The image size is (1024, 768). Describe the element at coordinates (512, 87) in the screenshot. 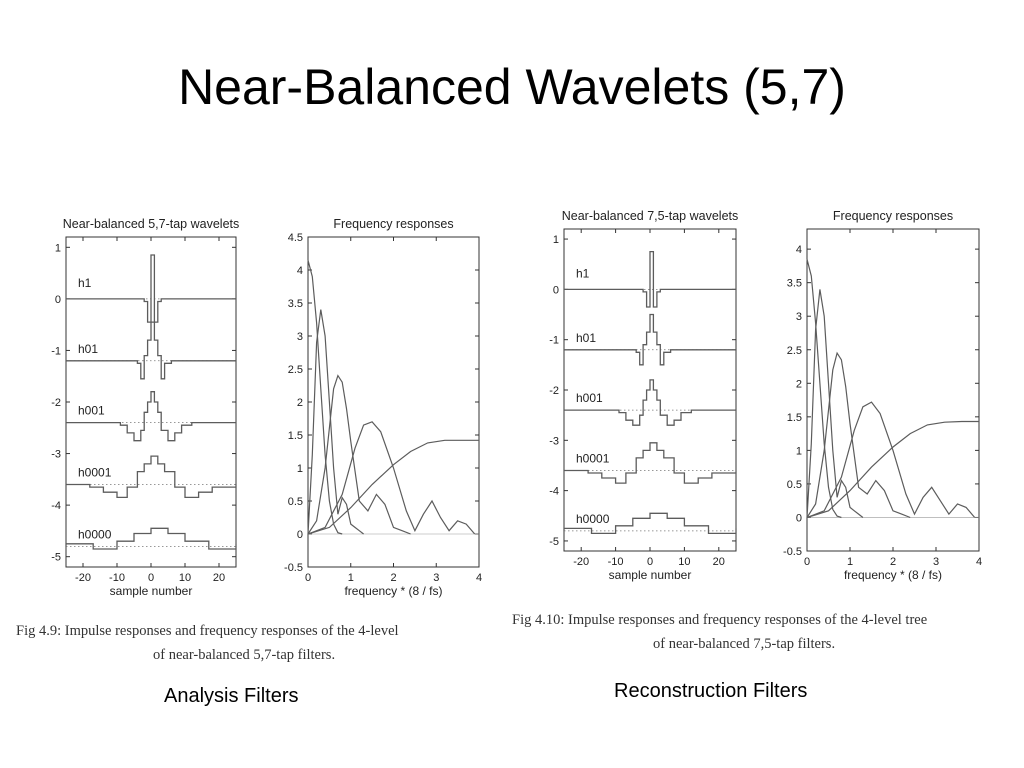

I see `slide-title: Near-Balanced Wavelets (5,7)` at that location.